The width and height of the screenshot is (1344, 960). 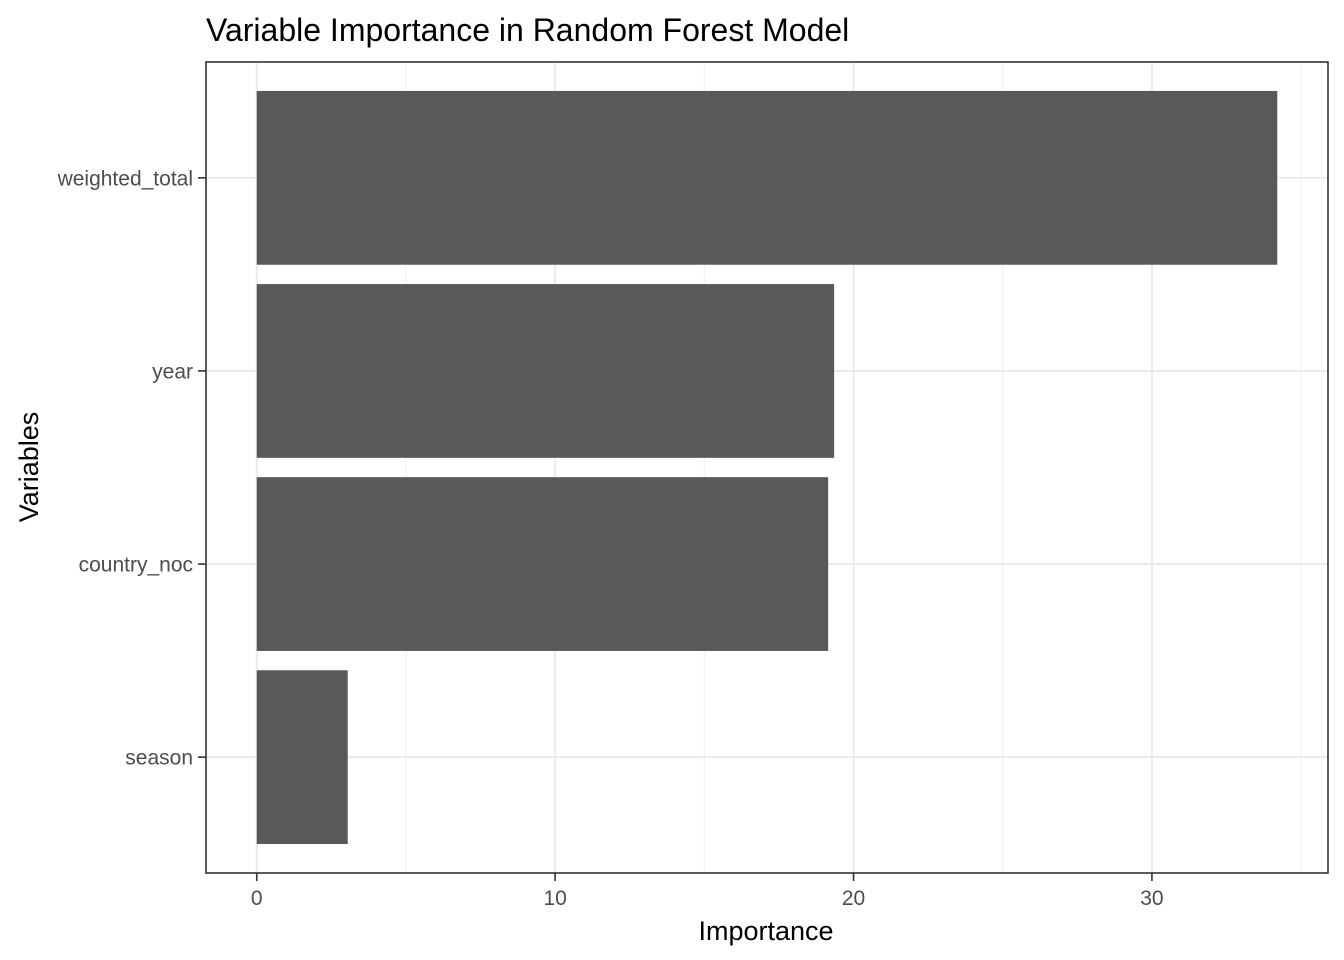 What do you see at coordinates (545, 371) in the screenshot?
I see `bar-year` at bounding box center [545, 371].